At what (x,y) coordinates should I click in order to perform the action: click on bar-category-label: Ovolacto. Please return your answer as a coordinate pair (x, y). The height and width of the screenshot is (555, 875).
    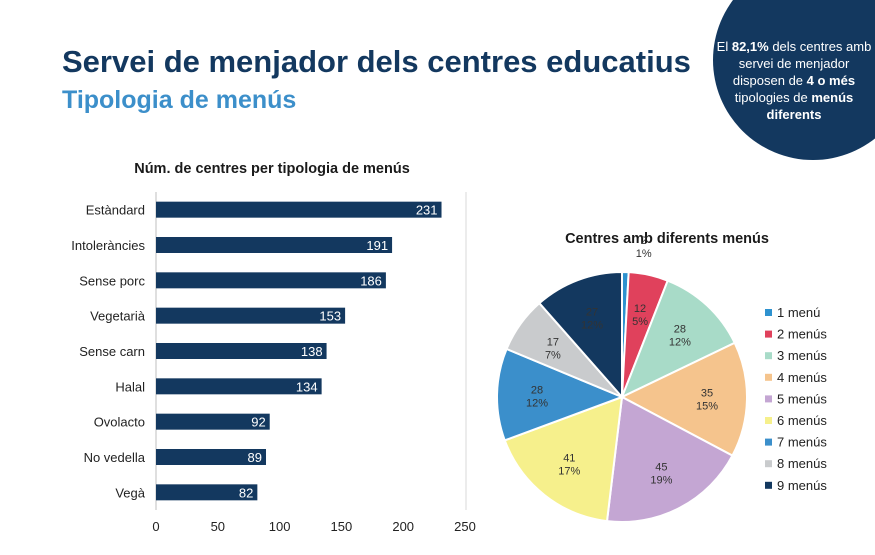
    Looking at the image, I should click on (119, 422).